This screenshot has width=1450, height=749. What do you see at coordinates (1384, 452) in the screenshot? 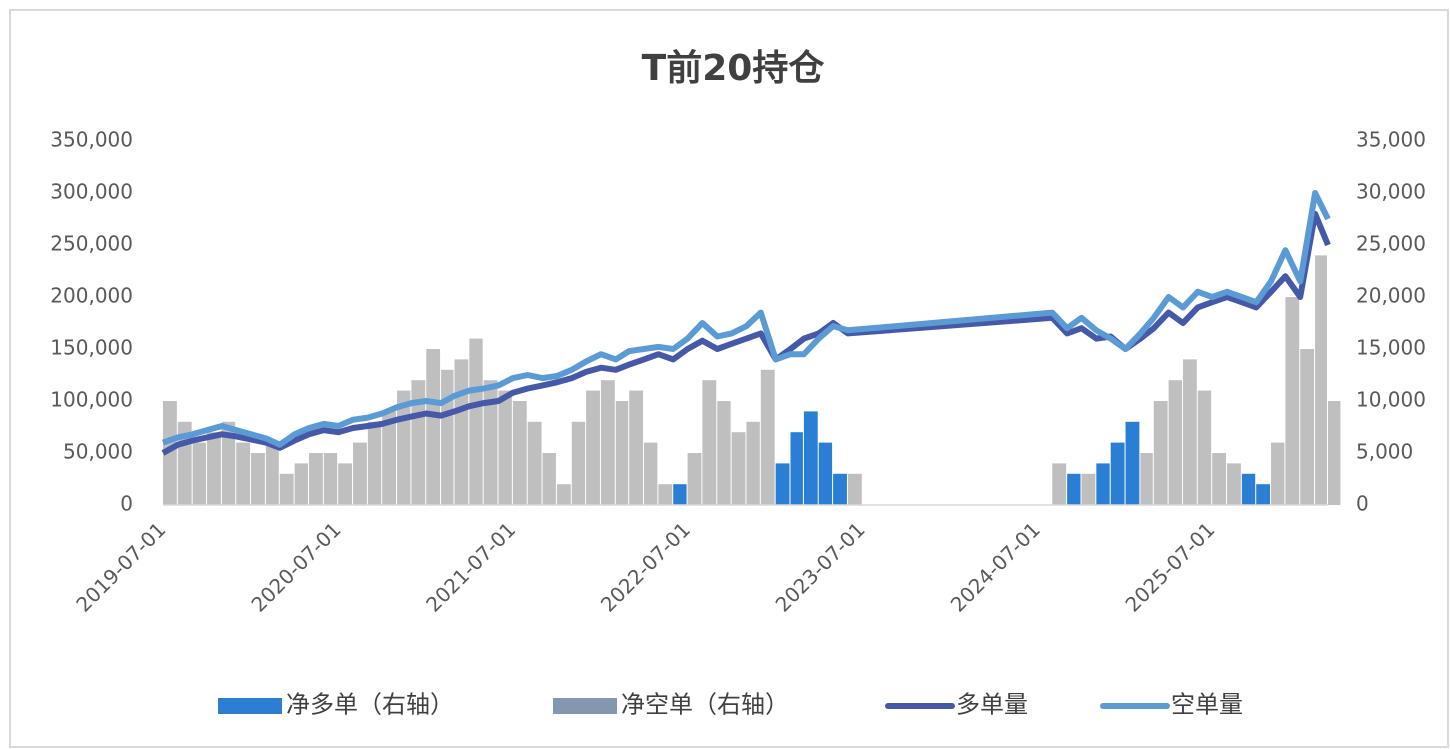
I see `y2-tick-label: 5,000` at bounding box center [1384, 452].